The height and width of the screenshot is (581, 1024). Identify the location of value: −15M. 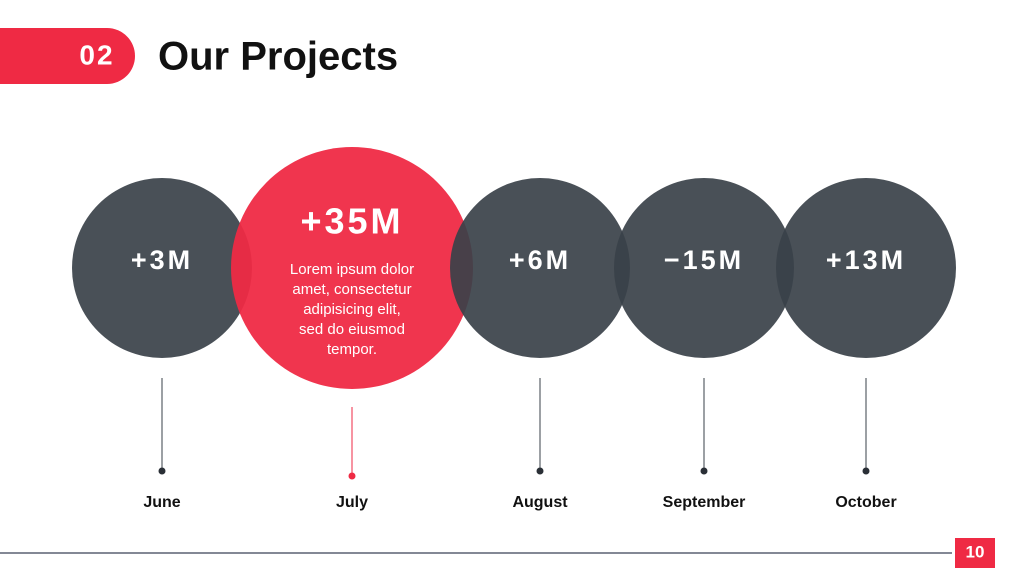
(704, 260).